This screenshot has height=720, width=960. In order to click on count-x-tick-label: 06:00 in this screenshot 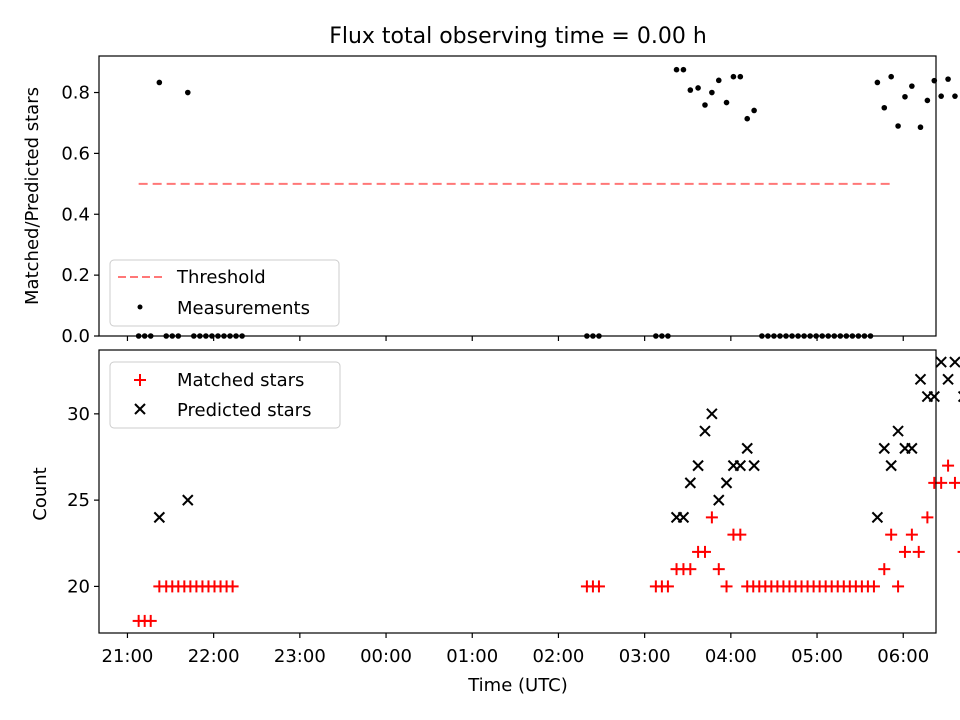, I will do `click(903, 656)`.